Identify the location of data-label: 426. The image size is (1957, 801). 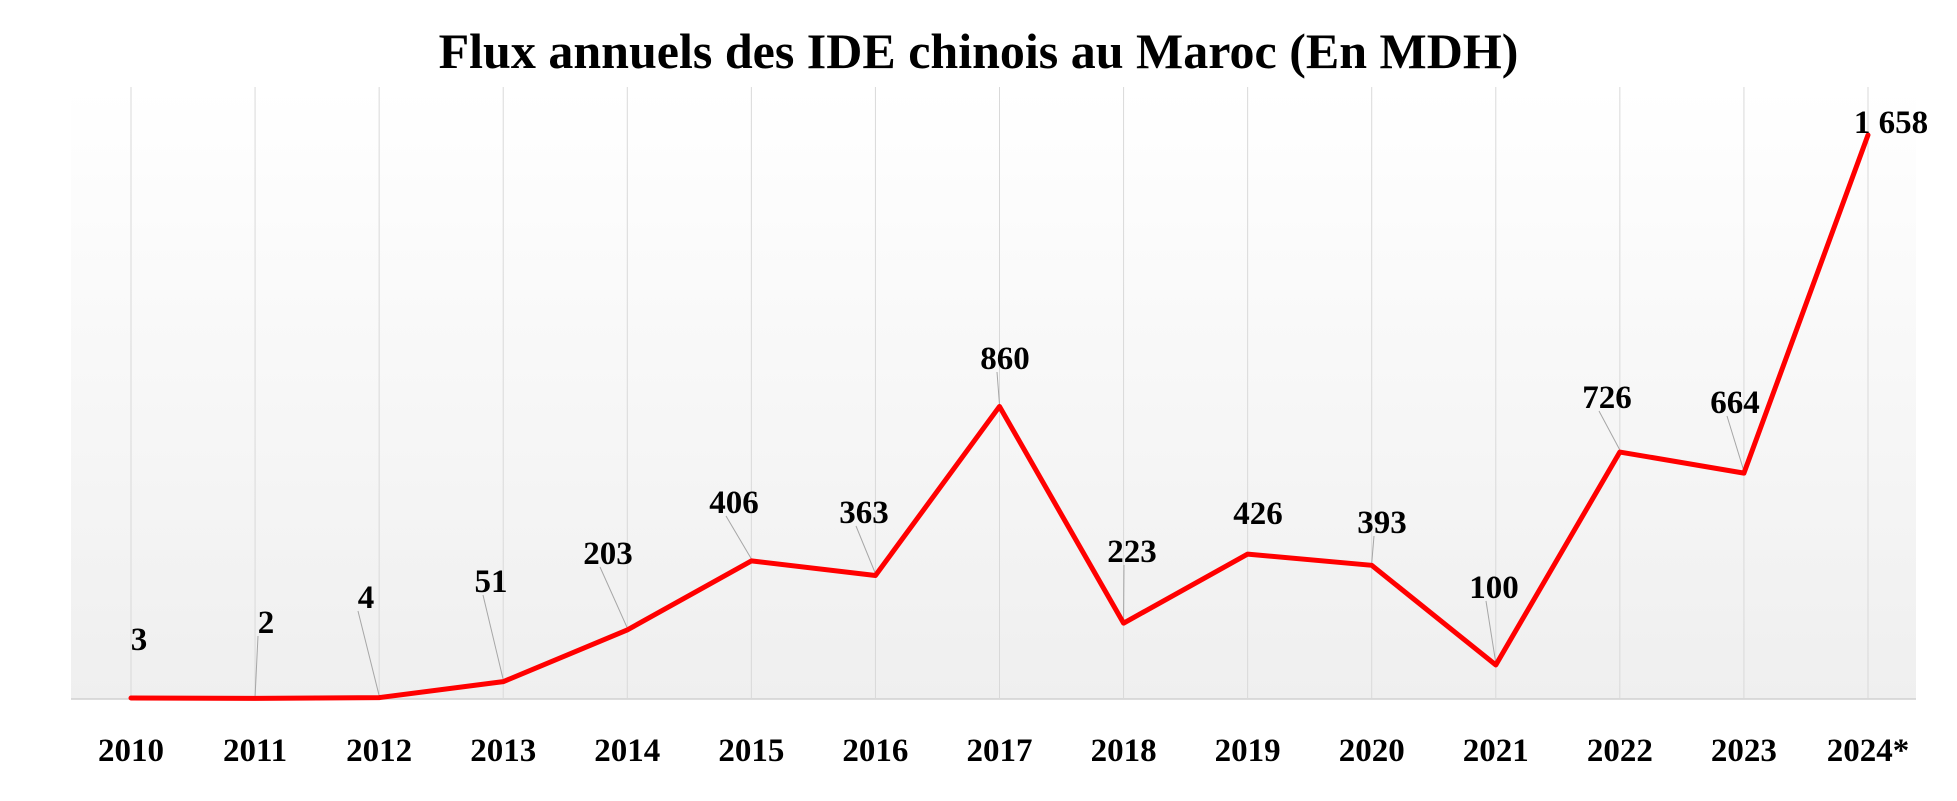
(1258, 514).